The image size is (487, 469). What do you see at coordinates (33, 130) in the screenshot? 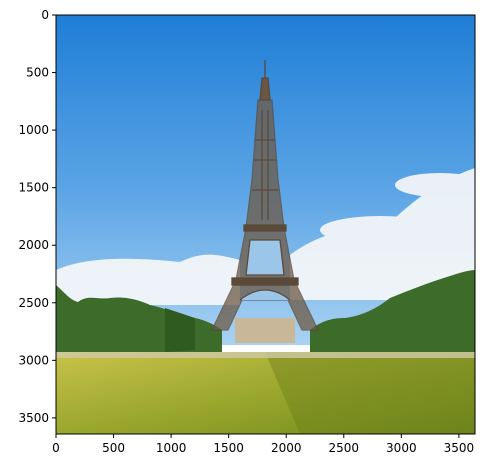
I see `y-tick-label: 1000` at bounding box center [33, 130].